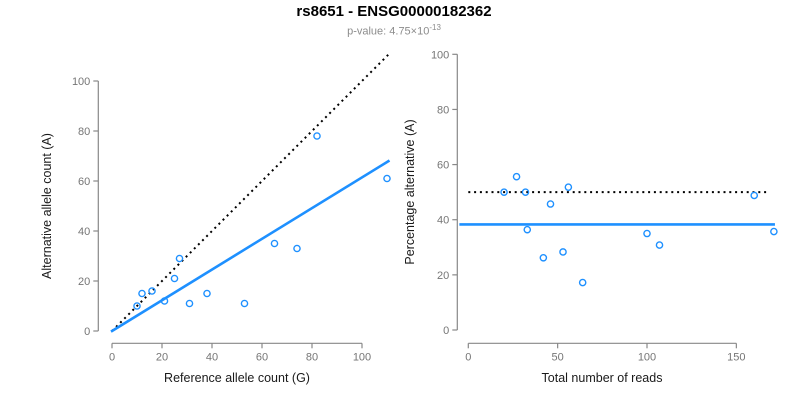  Describe the element at coordinates (262, 357) in the screenshot. I see `x-tick-label: 60` at that location.